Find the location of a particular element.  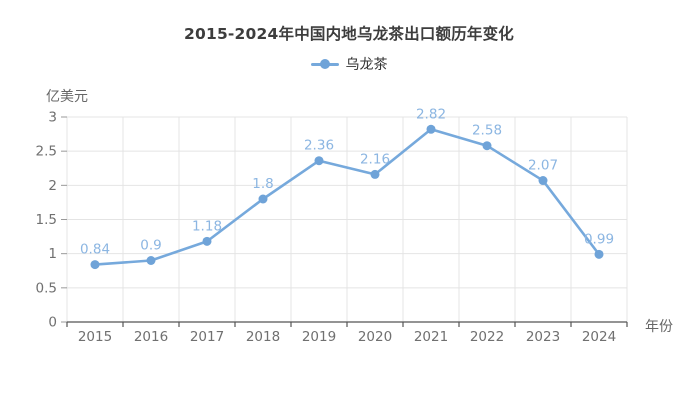

data-value-label: 2.07 is located at coordinates (543, 166).